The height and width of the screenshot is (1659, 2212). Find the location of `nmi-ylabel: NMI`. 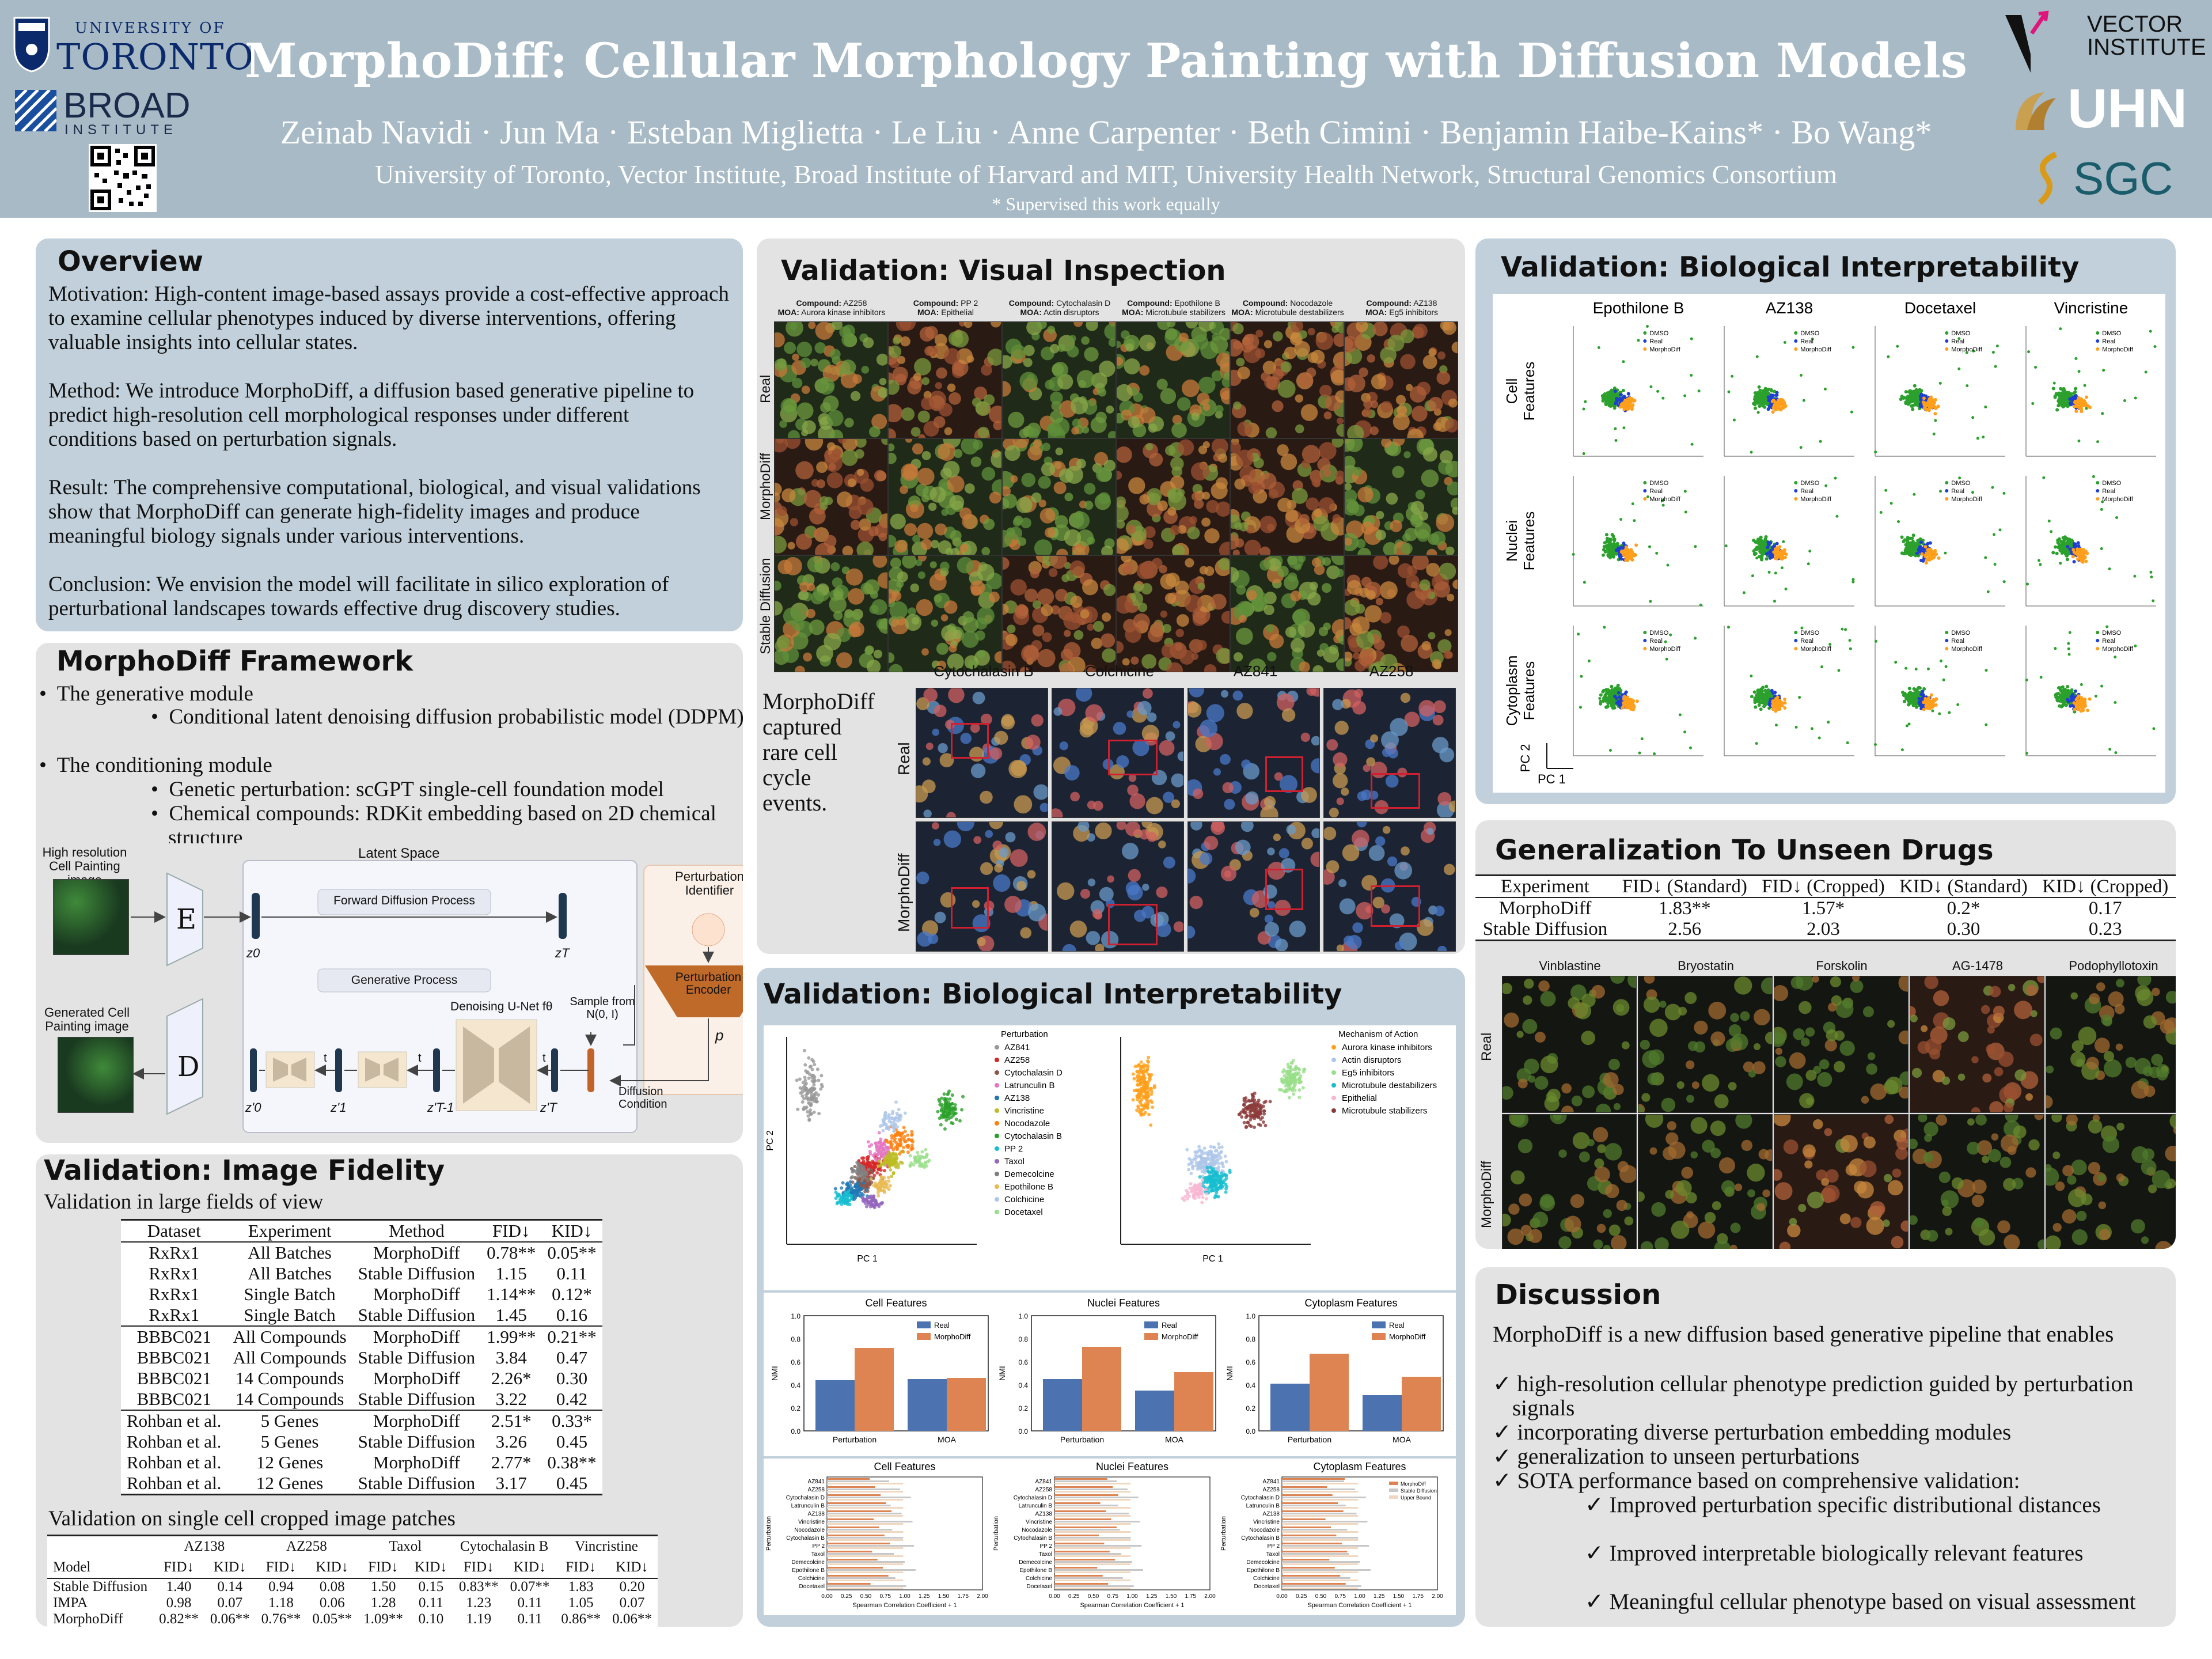

nmi-ylabel: NMI is located at coordinates (1229, 1373).